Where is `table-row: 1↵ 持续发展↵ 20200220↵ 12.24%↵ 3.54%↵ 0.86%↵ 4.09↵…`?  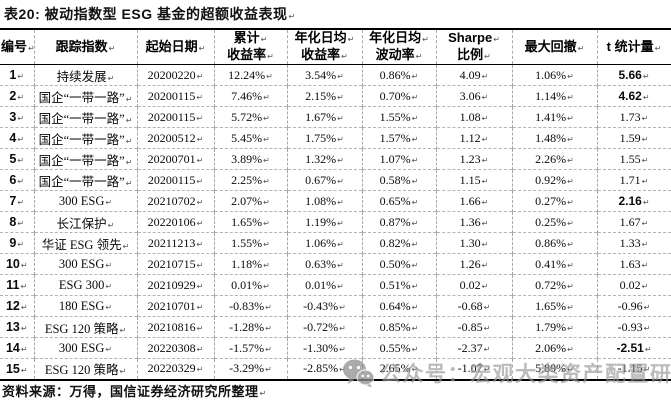
table-row: 1↵ 持续发展↵ 20200220↵ 12.24%↵ 3.54%↵ 0.86%↵ 4.09↵… is located at coordinates (335, 75).